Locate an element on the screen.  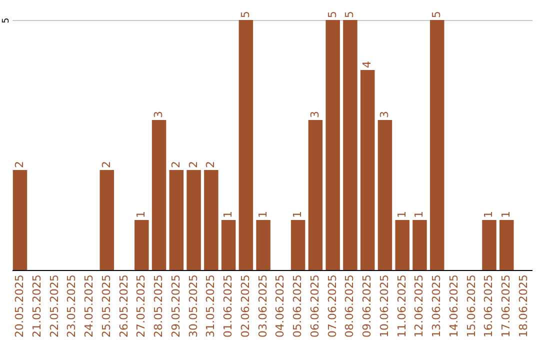
x-tick-label: 11.06.2025 is located at coordinates (401, 306).